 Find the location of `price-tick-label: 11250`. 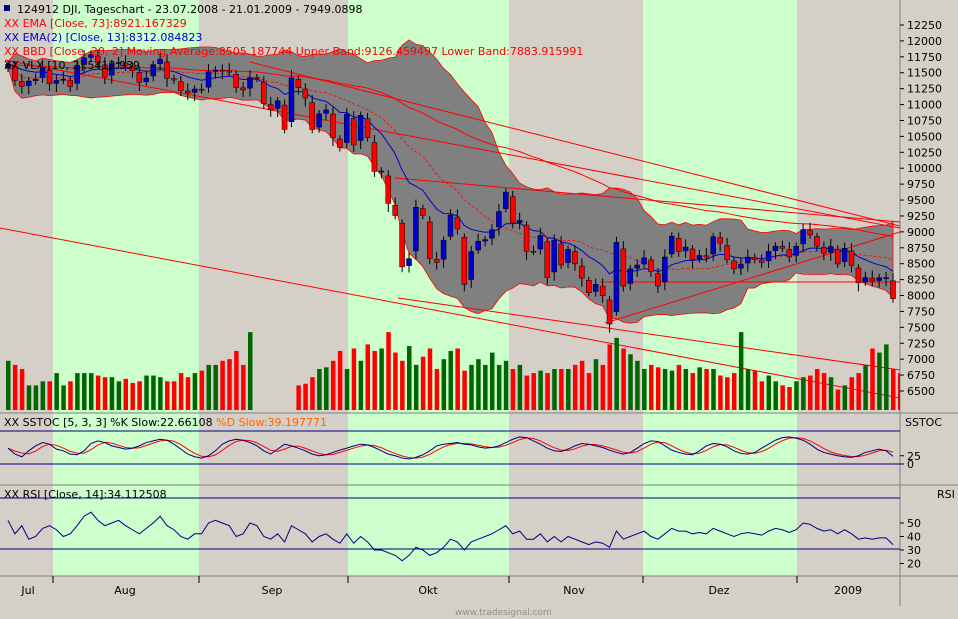

price-tick-label: 11250 is located at coordinates (924, 89).